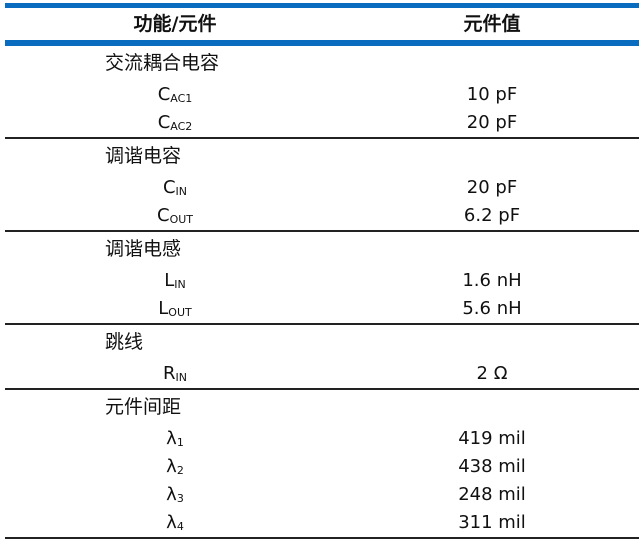 The width and height of the screenshot is (641, 545). Describe the element at coordinates (322, 407) in the screenshot. I see `section-label-row: 元件间距` at that location.